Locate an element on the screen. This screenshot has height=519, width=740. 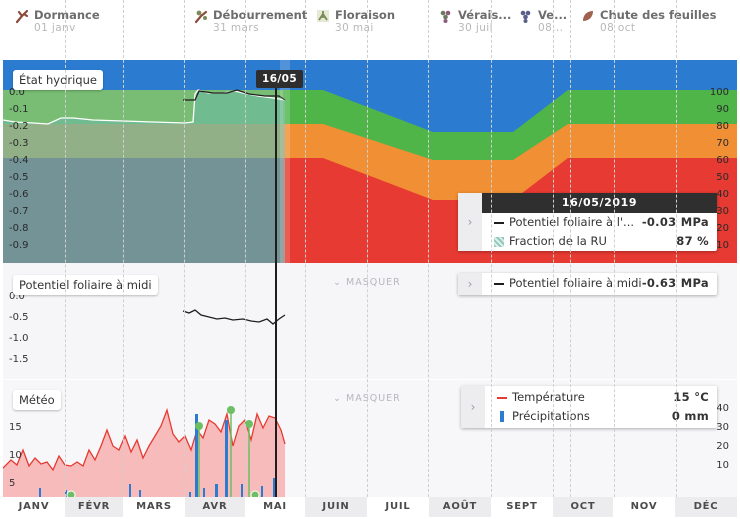
hydric-right-axis: 100 90 80 70 60 50 40 30 20 10 is located at coordinates (719, 169).